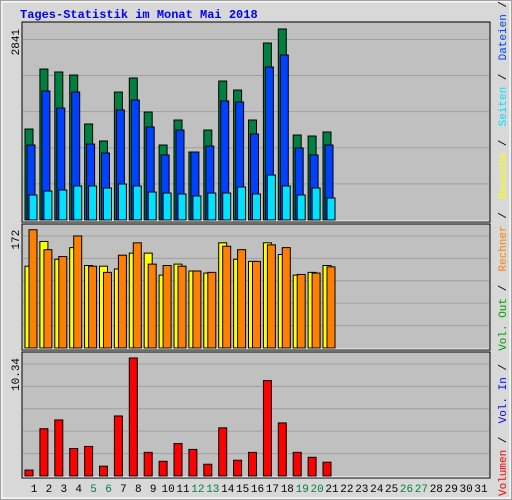 The width and height of the screenshot is (512, 500). What do you see at coordinates (78, 490) in the screenshot?
I see `x-tick-label: 4` at bounding box center [78, 490].